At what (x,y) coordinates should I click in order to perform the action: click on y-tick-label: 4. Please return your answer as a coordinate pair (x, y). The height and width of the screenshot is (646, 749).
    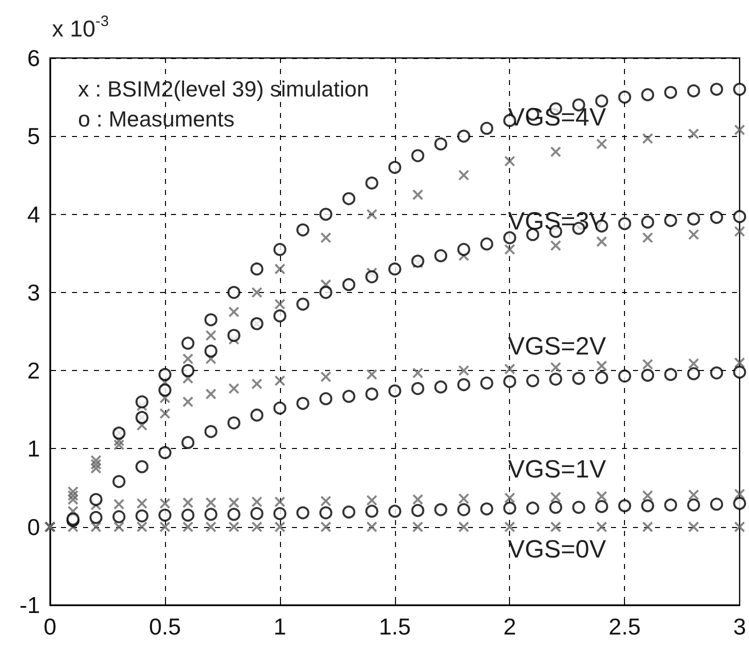
    Looking at the image, I should click on (33, 214).